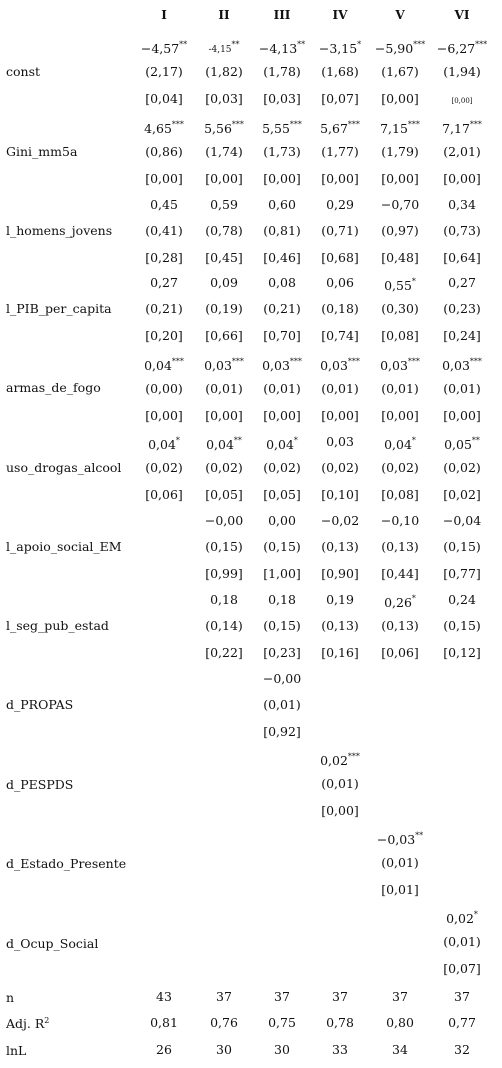  Describe the element at coordinates (59, 308) in the screenshot. I see `variable-label: l_PIB_per_capita` at that location.